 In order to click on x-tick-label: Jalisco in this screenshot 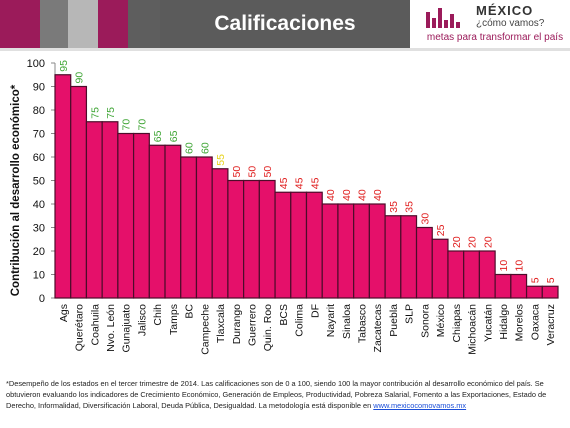, I will do `click(142, 320)`.